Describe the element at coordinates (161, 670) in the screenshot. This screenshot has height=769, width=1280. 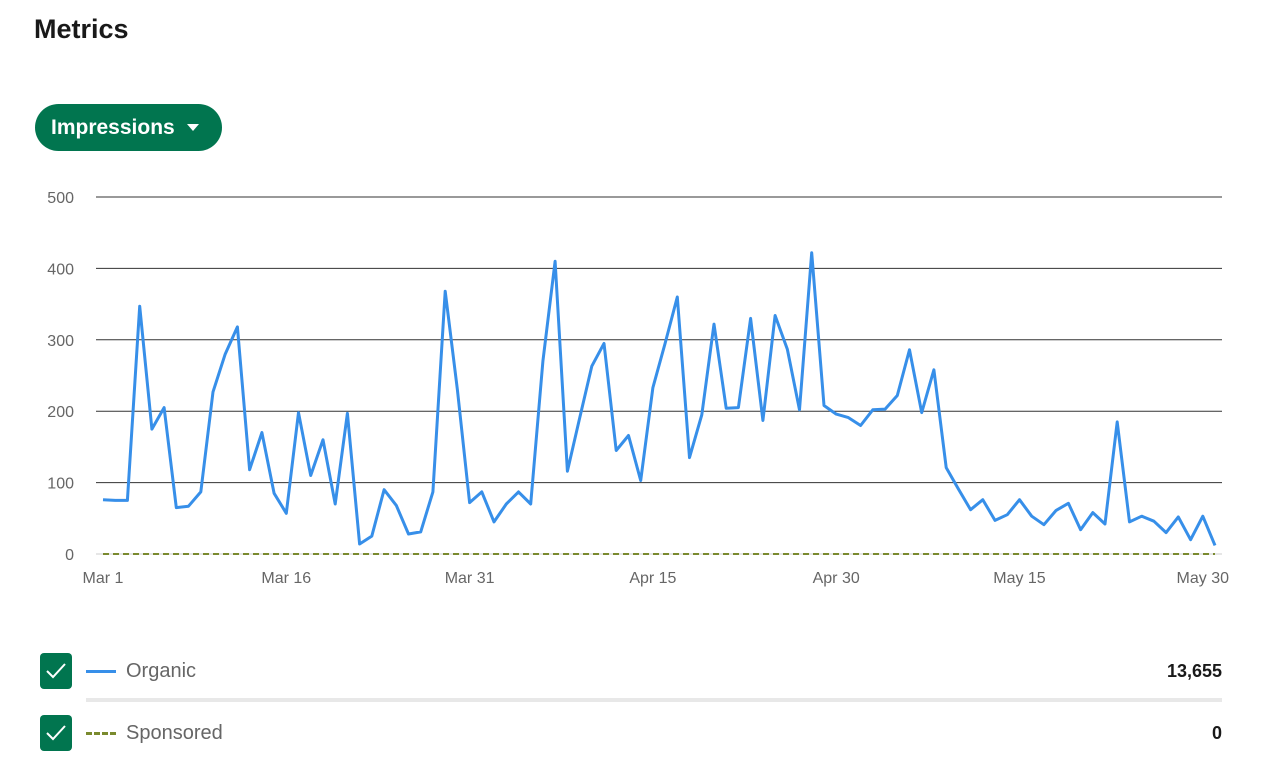
I see `organic-label: Organic` at that location.